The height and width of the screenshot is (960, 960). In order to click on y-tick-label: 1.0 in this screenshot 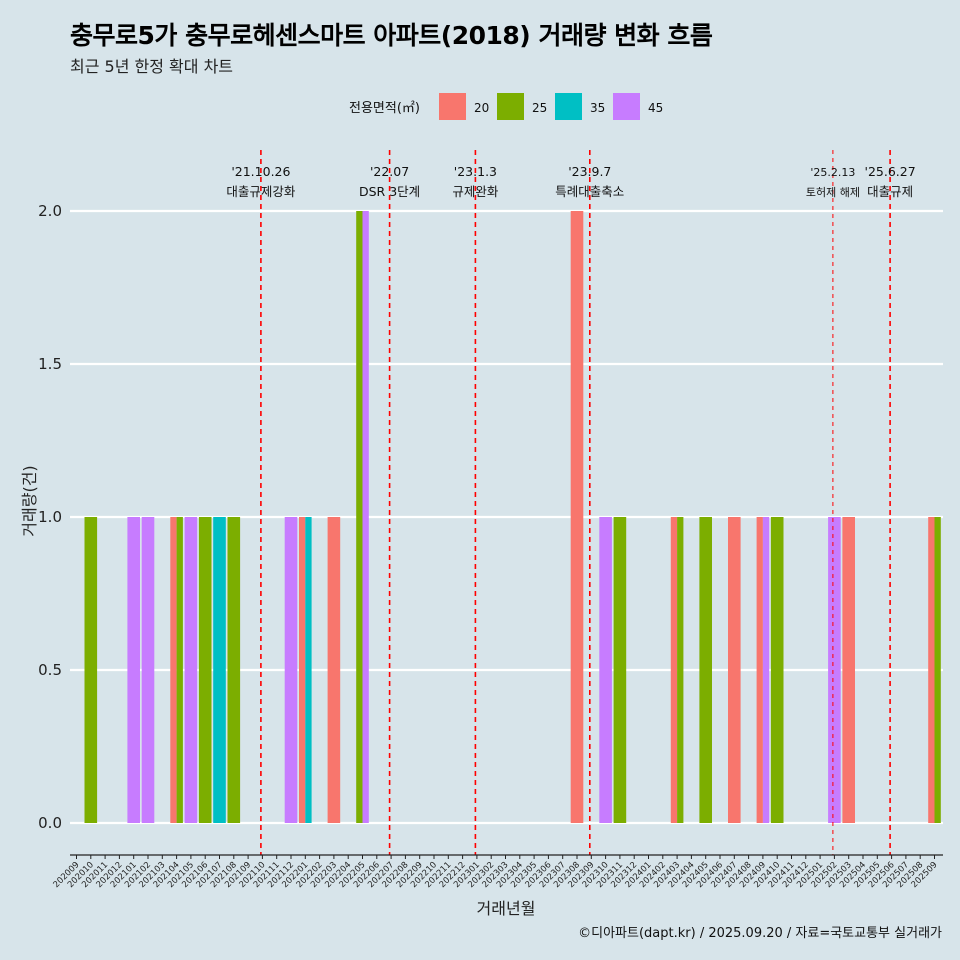, I will do `click(50, 517)`.